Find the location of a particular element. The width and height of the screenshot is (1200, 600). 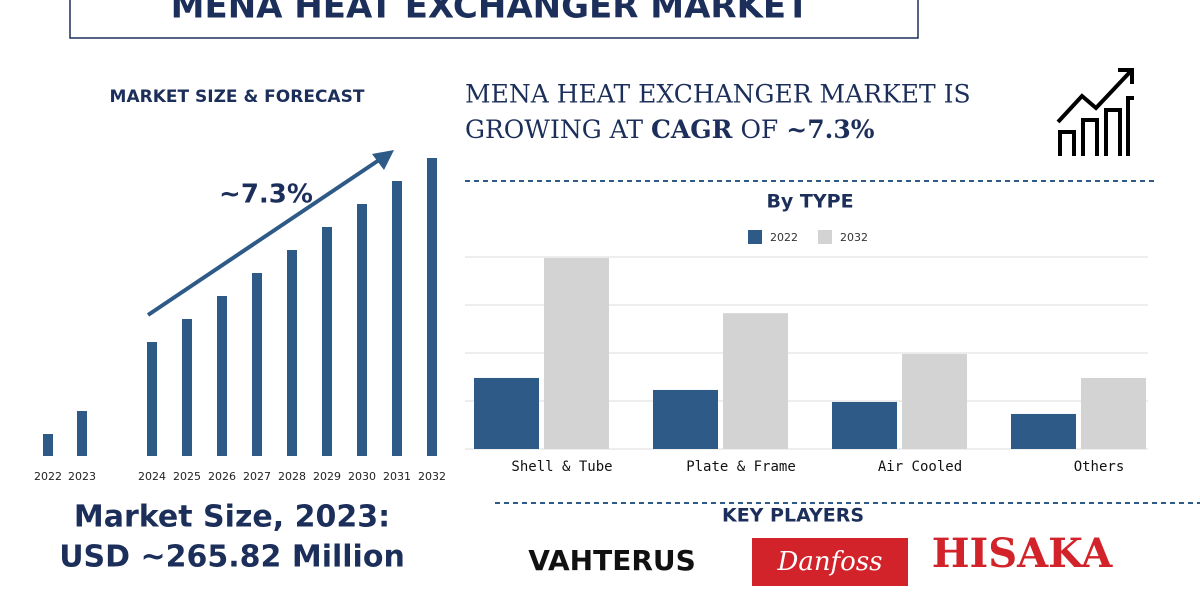

x-tick-label: 2028 is located at coordinates (292, 476).